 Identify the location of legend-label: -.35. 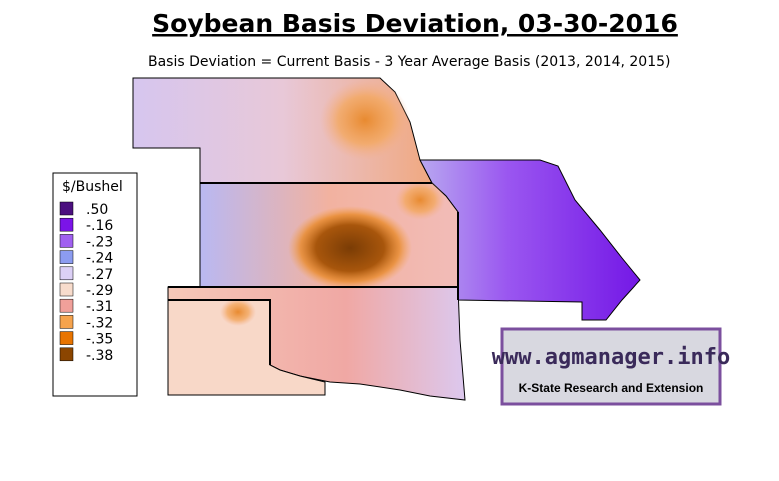
(99, 340).